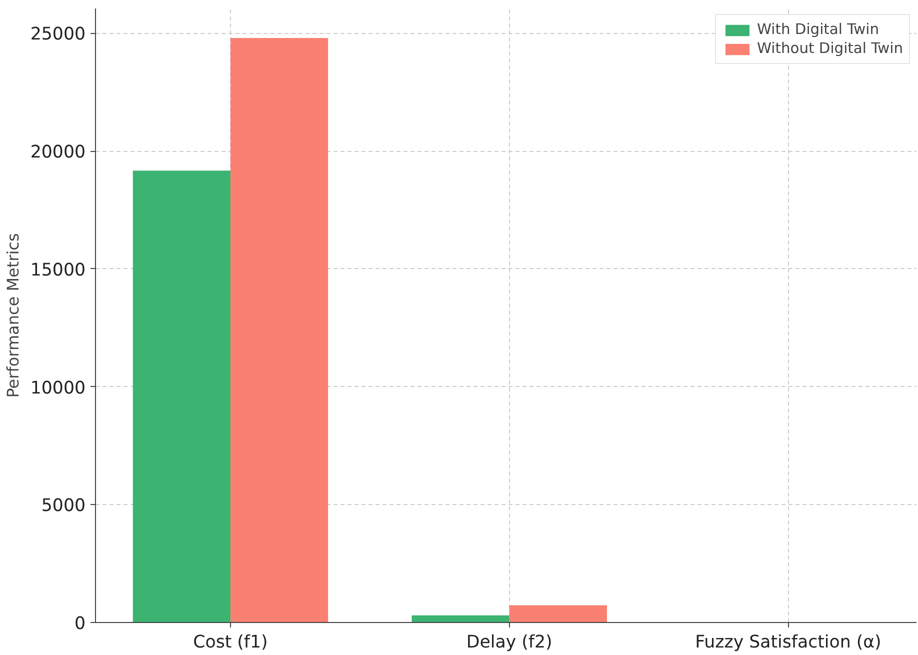  I want to click on legend-label: Without Digital Twin, so click(829, 48).